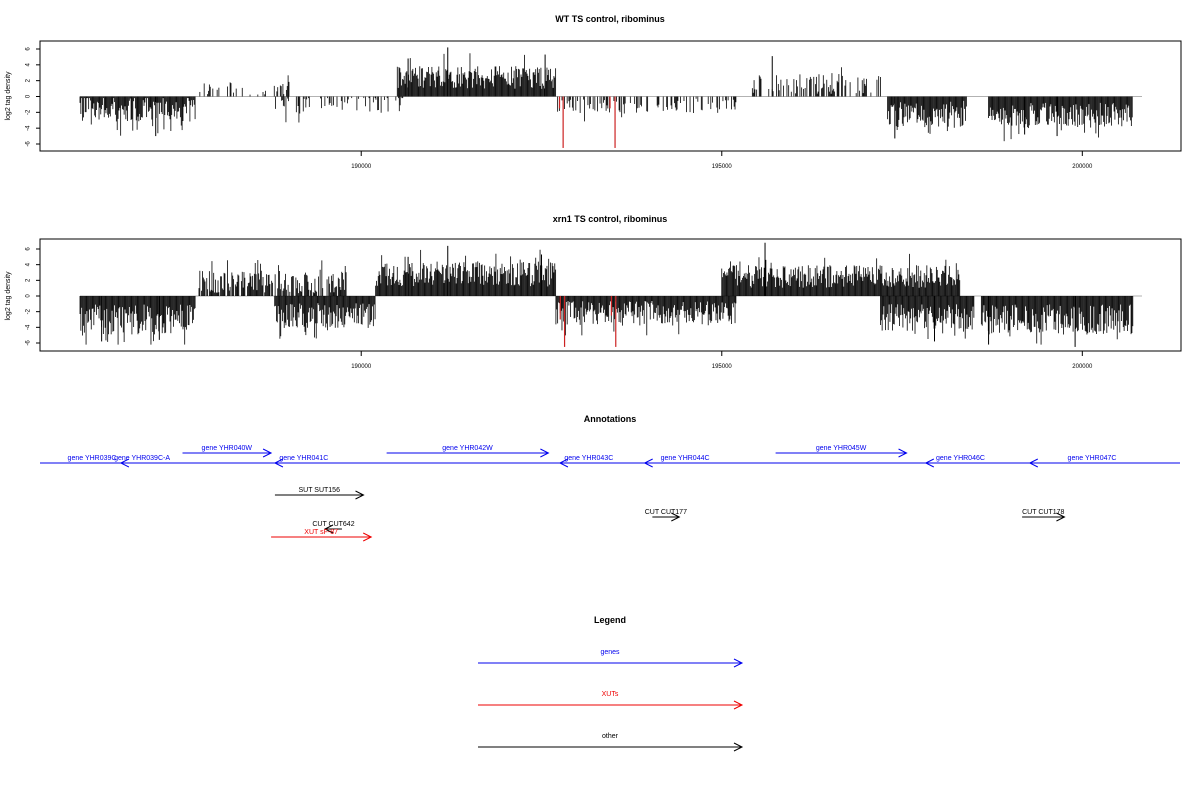 This screenshot has width=1200, height=800. I want to click on feature-label: CUT CUT178, so click(1043, 512).